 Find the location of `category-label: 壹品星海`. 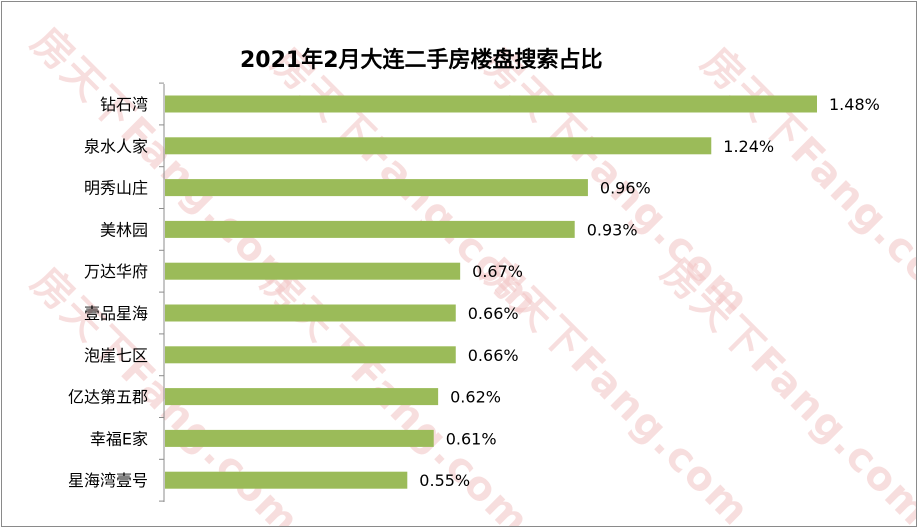

category-label: 壹品星海 is located at coordinates (116, 313).